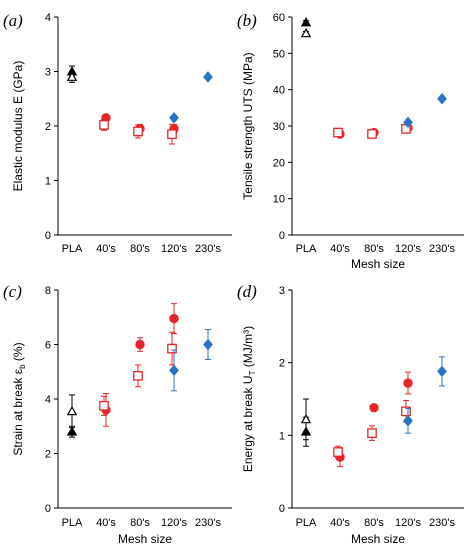  I want to click on y-axis-label: Strain at break εb (%), so click(19, 398).